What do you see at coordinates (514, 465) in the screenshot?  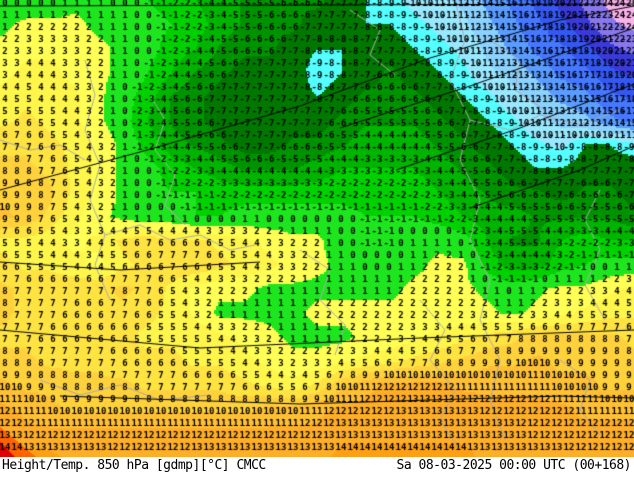 I see `valid-time-label: Sa 08-03-2025 00:00 UTC (00+168)` at bounding box center [514, 465].